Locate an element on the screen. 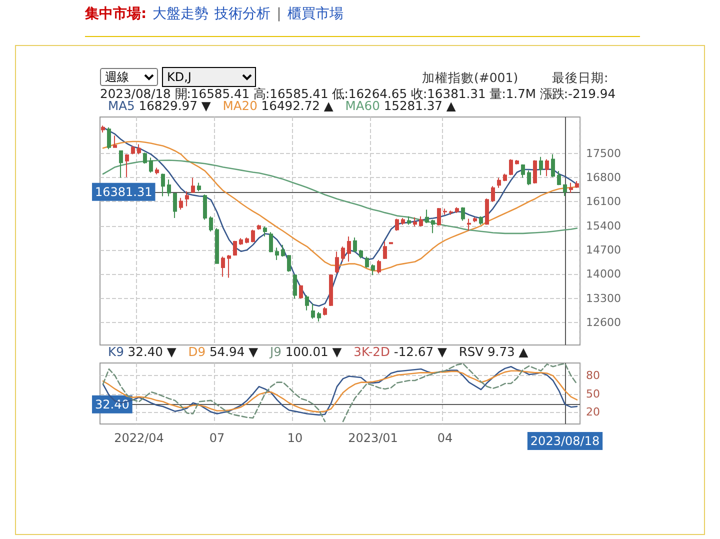  annotation: 3K-2D is located at coordinates (372, 352).